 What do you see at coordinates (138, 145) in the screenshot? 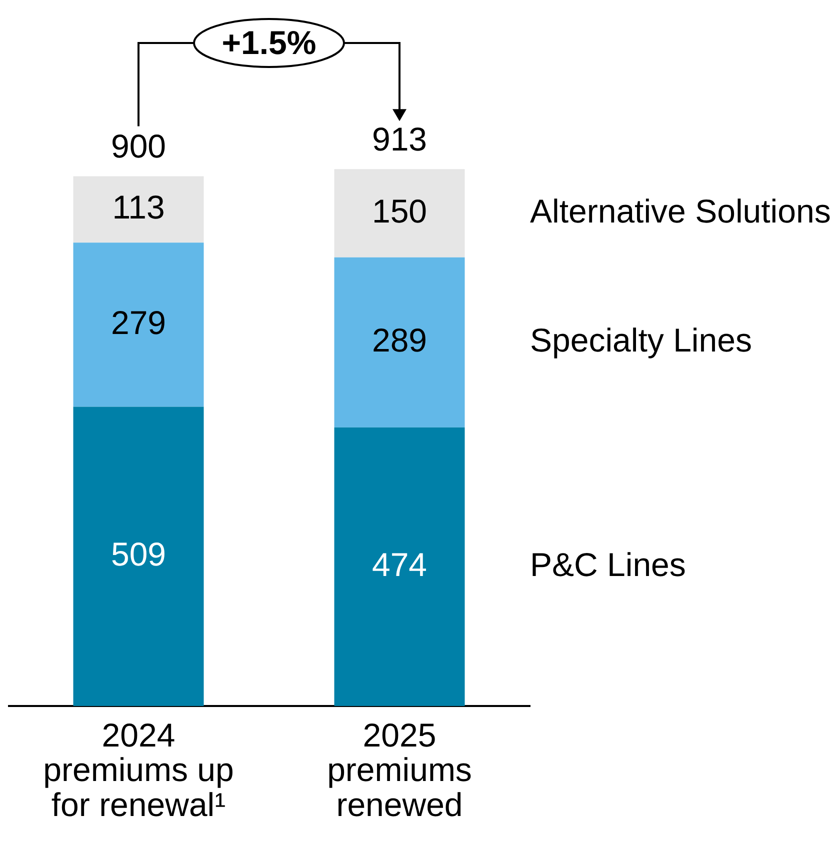
I see `total-label: 900` at bounding box center [138, 145].